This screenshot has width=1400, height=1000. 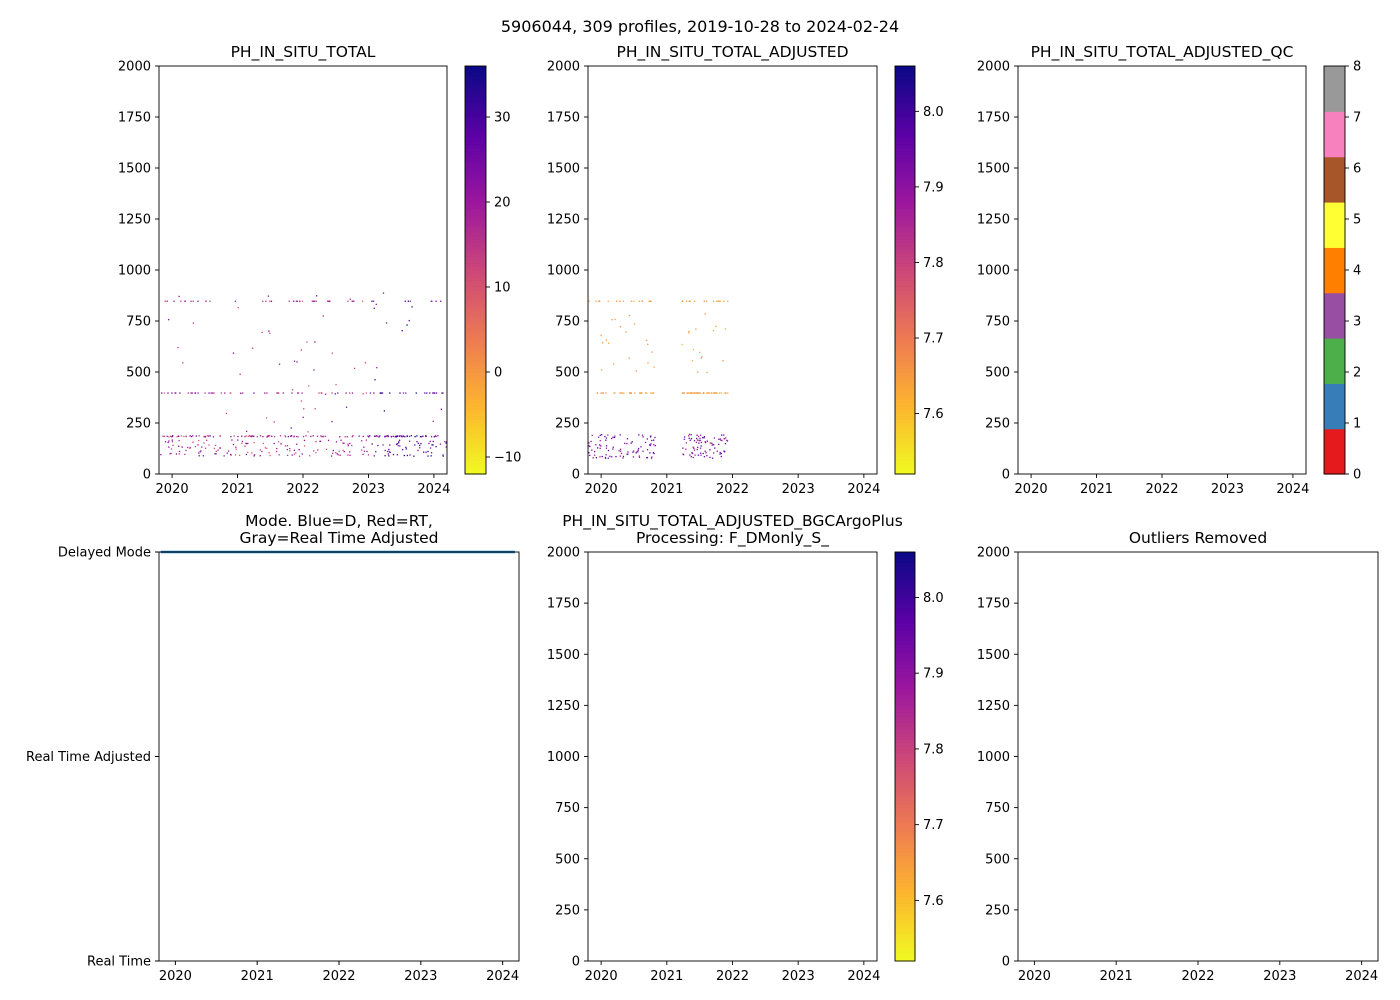 What do you see at coordinates (502, 203) in the screenshot?
I see `colorbar-tick-label: 20` at bounding box center [502, 203].